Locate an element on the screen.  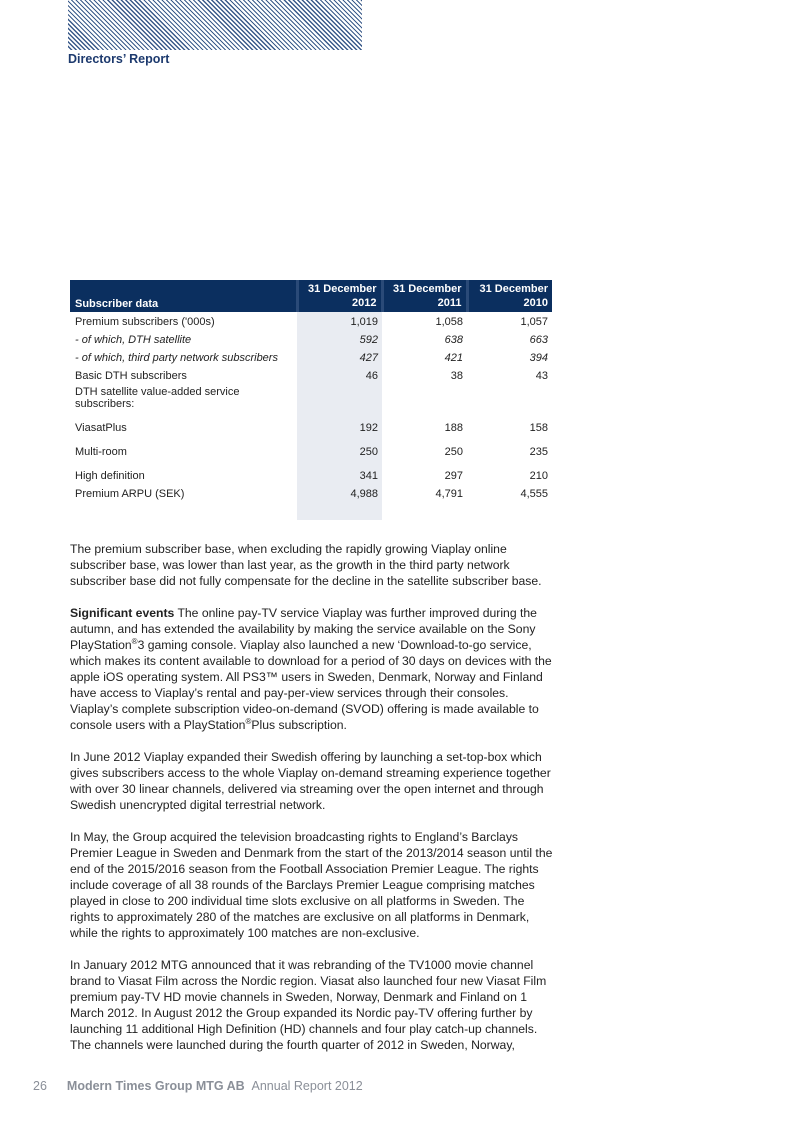
table-row: Basic DTH subscribers 46 38 43 is located at coordinates (311, 375).